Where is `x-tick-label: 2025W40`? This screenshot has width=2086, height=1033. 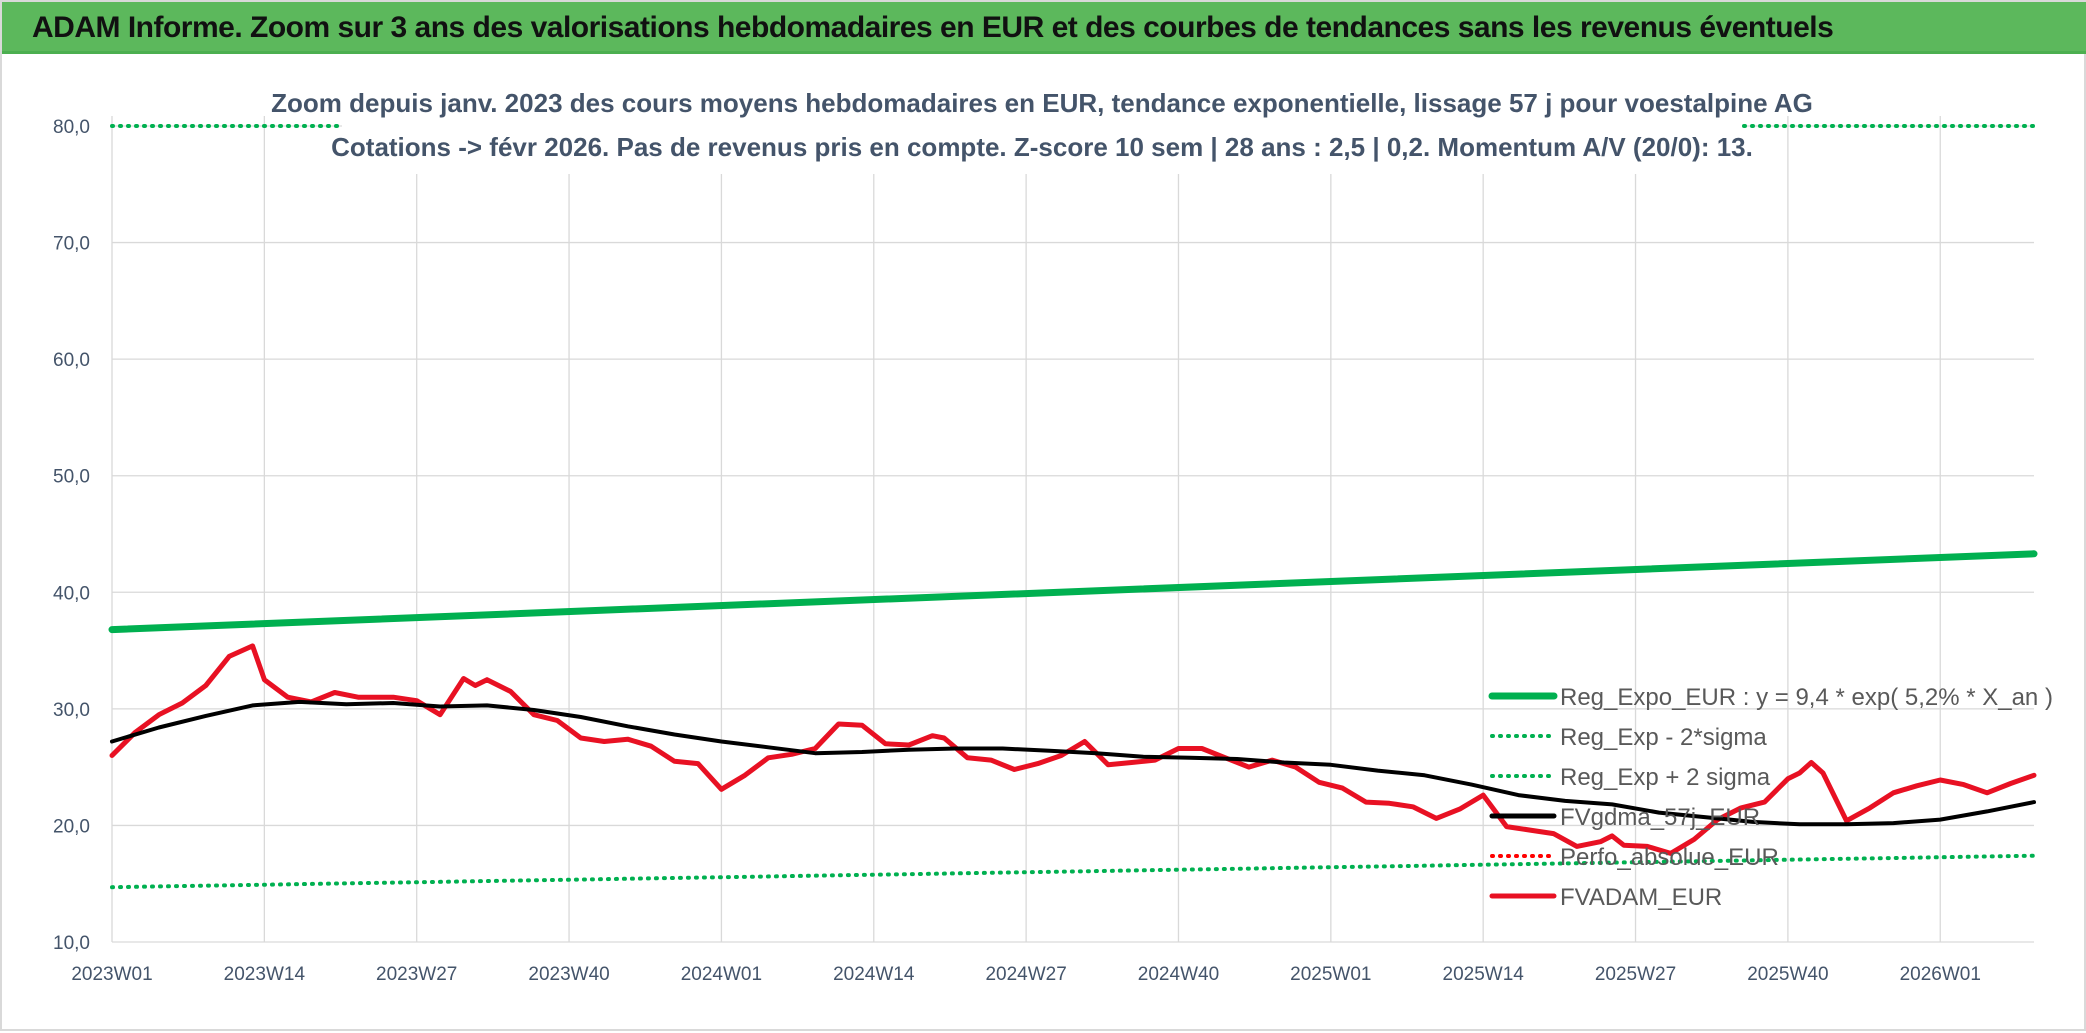
x-tick-label: 2025W40 is located at coordinates (1787, 974).